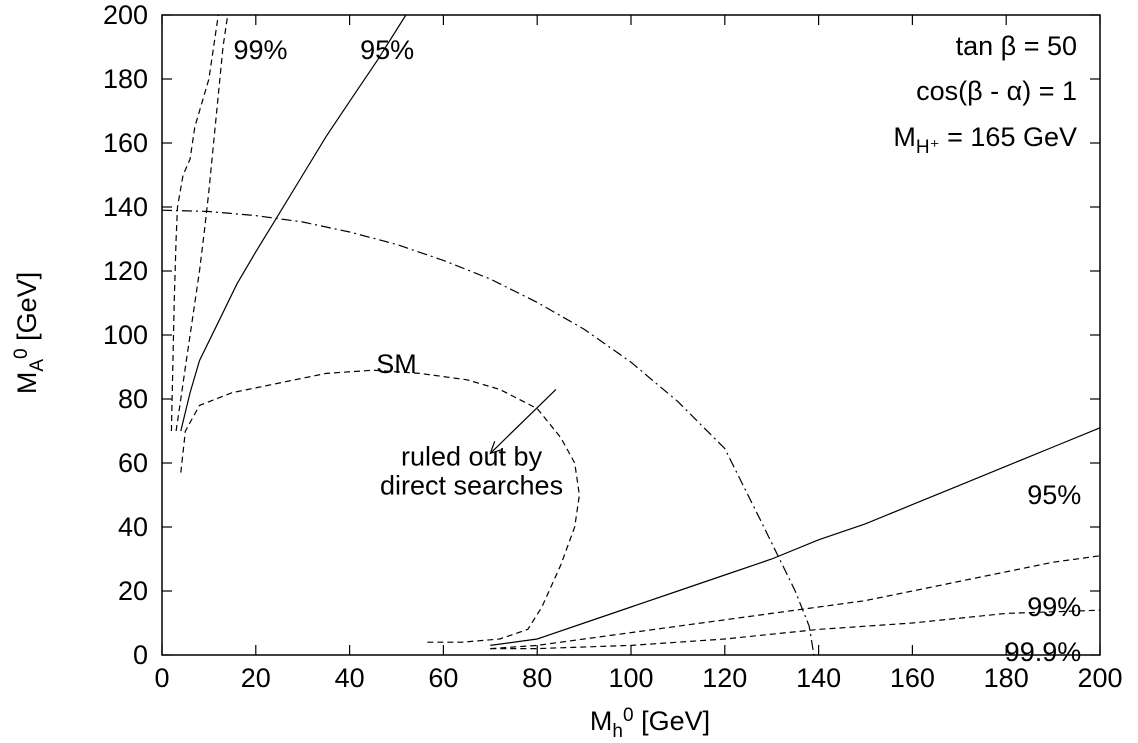 The image size is (1138, 743). Describe the element at coordinates (912, 678) in the screenshot. I see `x-tick-label: 160` at that location.